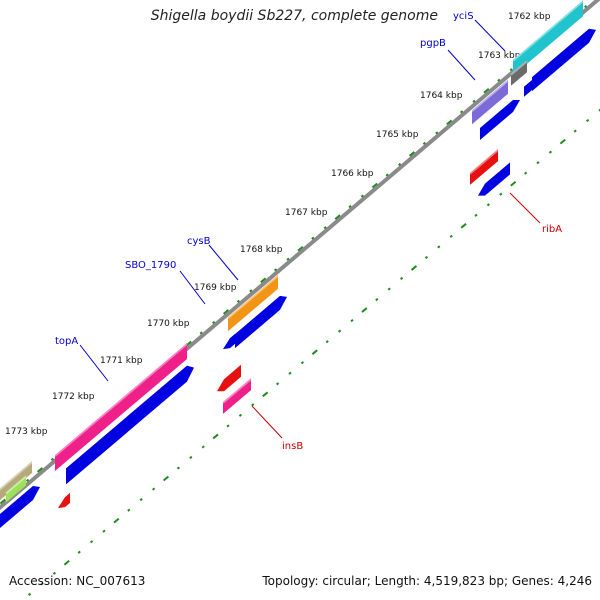 Image resolution: width=600 pixels, height=600 pixels. Describe the element at coordinates (237, 391) in the screenshot. I see `gene-insB-highlight` at that location.